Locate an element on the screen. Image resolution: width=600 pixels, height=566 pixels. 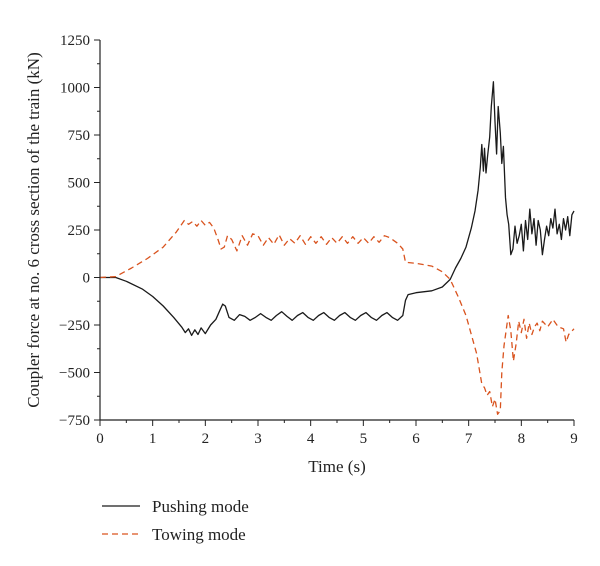
x-tick-label: 3 is located at coordinates (258, 439).